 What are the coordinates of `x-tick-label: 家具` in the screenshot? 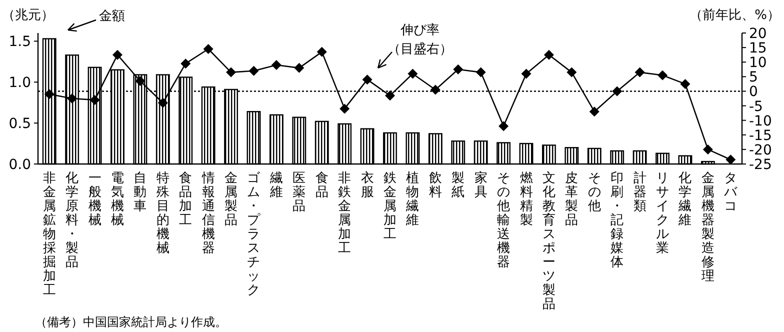 It's located at (481, 185).